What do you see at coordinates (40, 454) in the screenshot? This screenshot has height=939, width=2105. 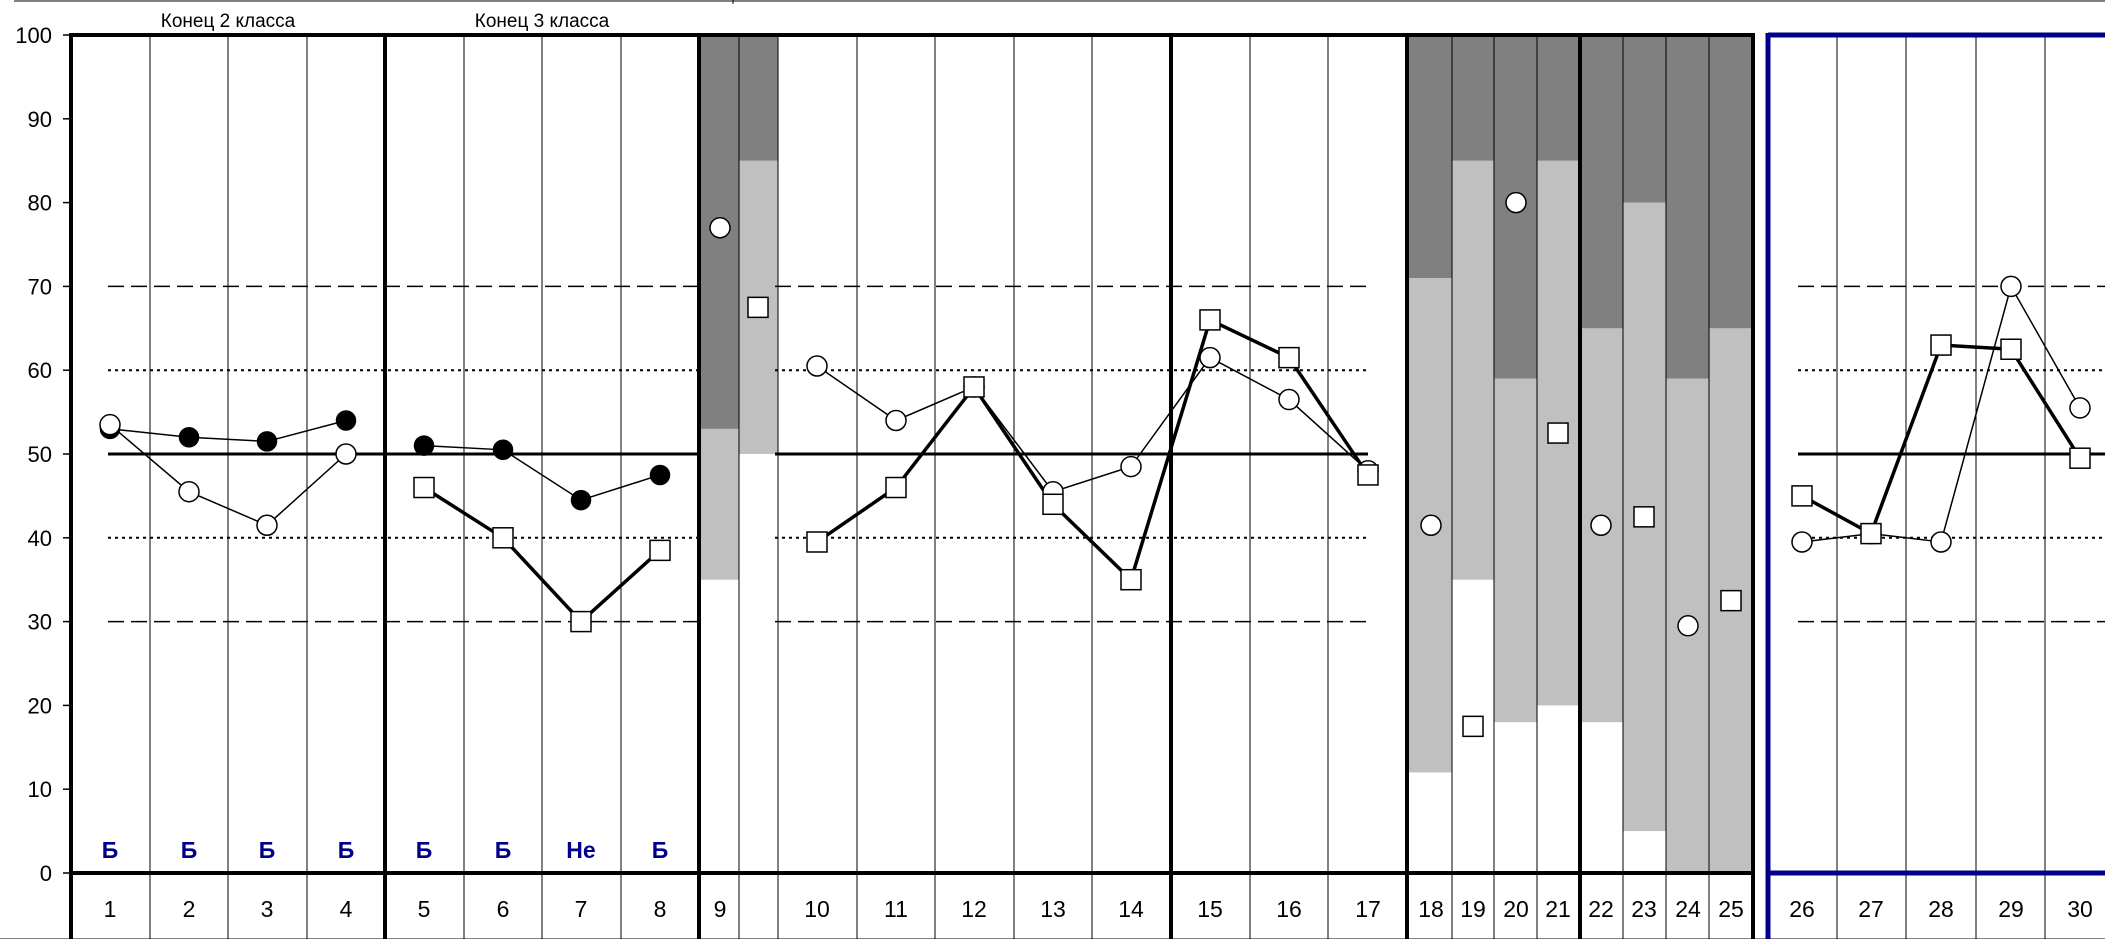 I see `y-tick-label: 50` at bounding box center [40, 454].